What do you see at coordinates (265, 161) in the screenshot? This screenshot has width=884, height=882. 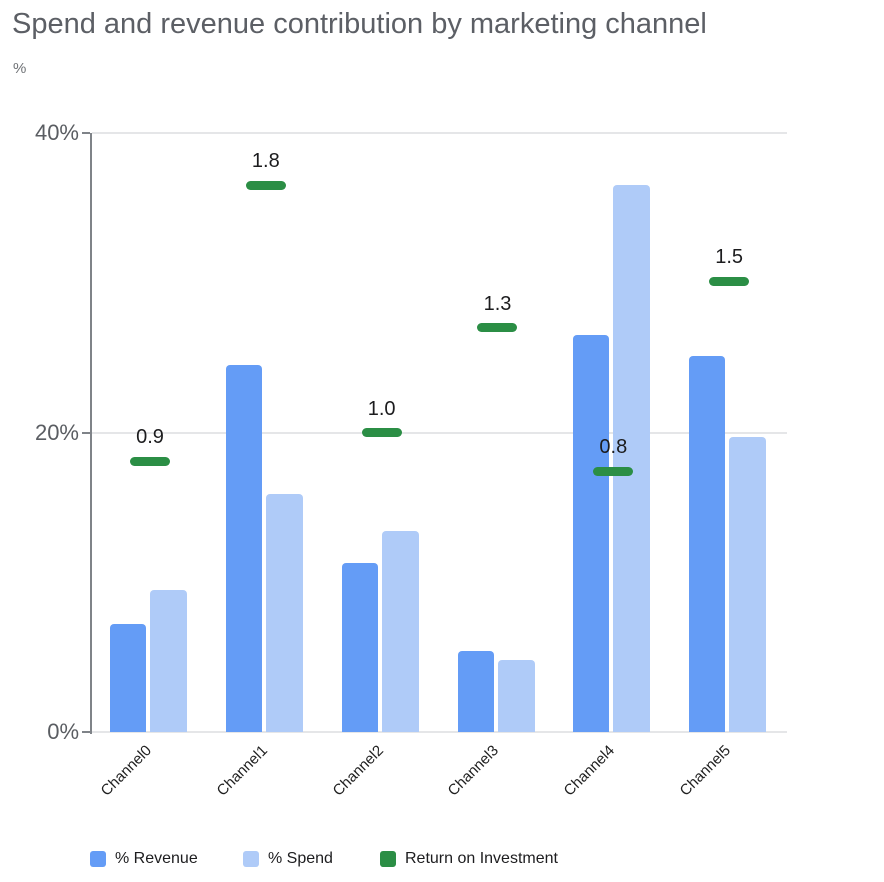 I see `roi-value-label-channel1: 1.8` at bounding box center [265, 161].